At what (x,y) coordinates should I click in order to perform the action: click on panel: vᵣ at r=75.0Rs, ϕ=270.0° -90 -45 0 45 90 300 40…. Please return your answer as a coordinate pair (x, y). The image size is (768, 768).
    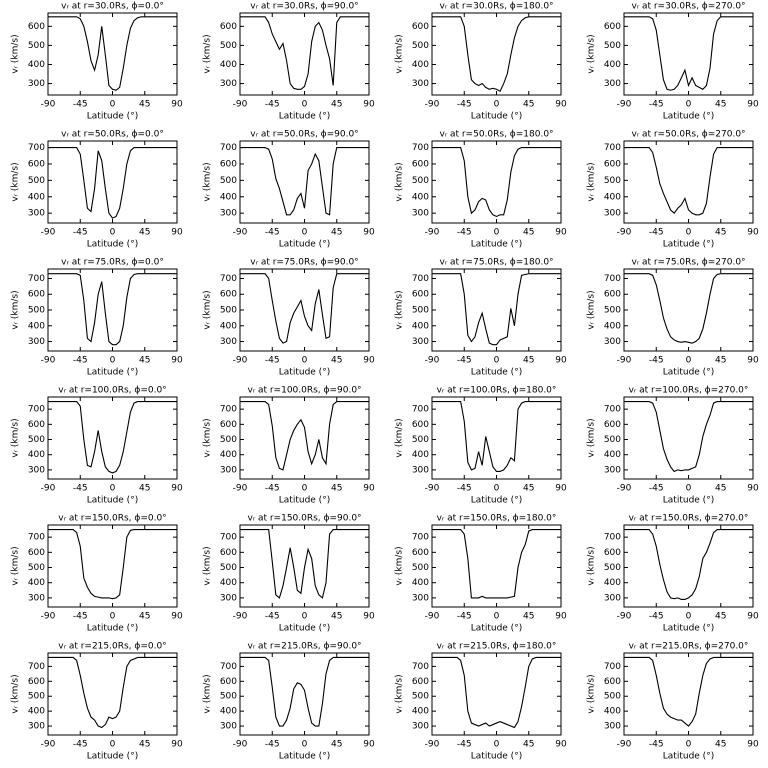
    Looking at the image, I should click on (673, 318).